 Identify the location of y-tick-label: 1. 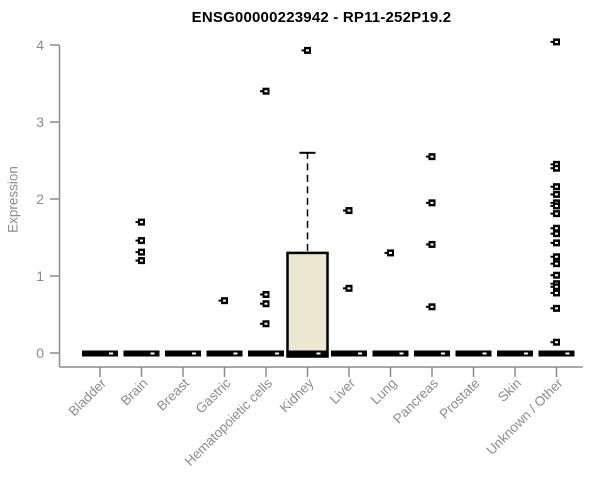
(40, 276).